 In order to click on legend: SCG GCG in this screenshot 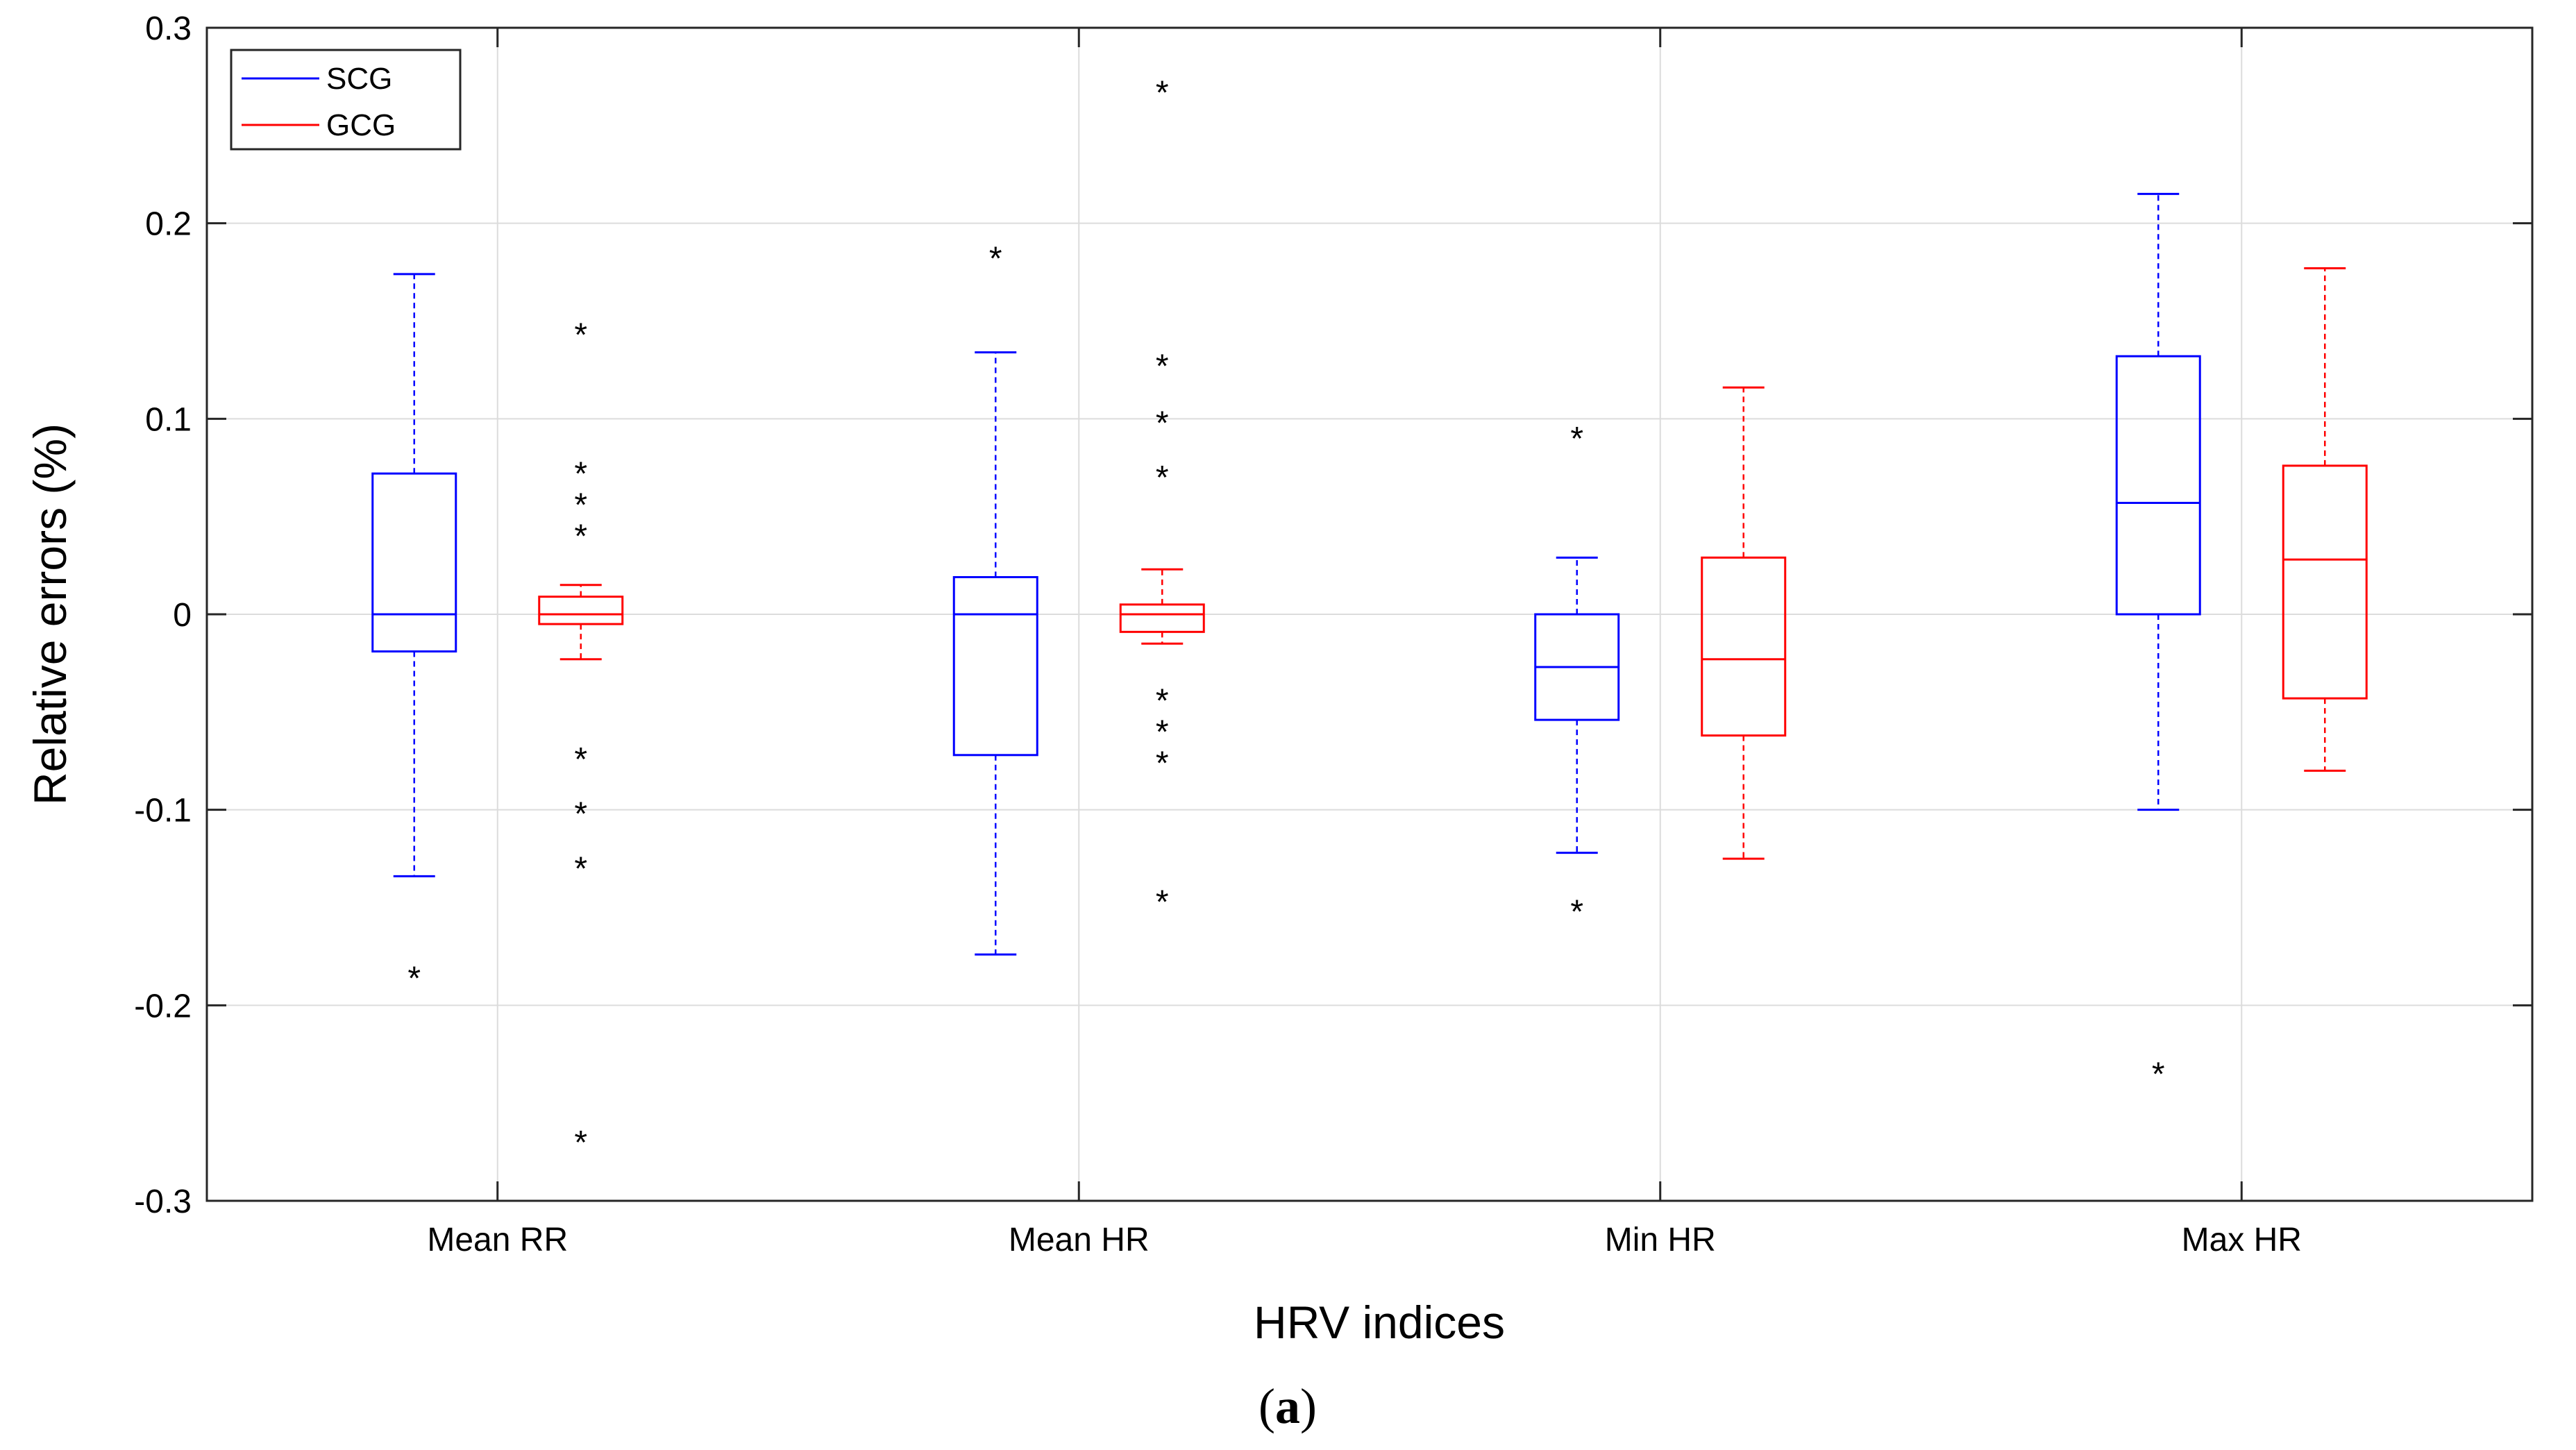, I will do `click(346, 100)`.